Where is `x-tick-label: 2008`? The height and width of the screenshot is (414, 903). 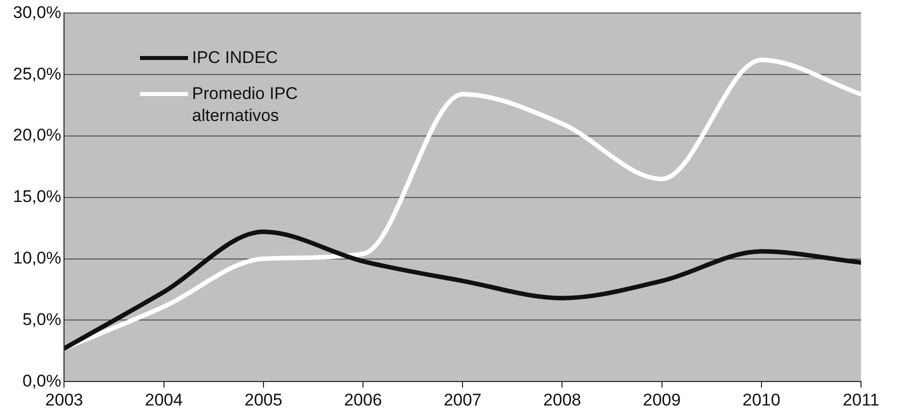 x-tick-label: 2008 is located at coordinates (562, 400).